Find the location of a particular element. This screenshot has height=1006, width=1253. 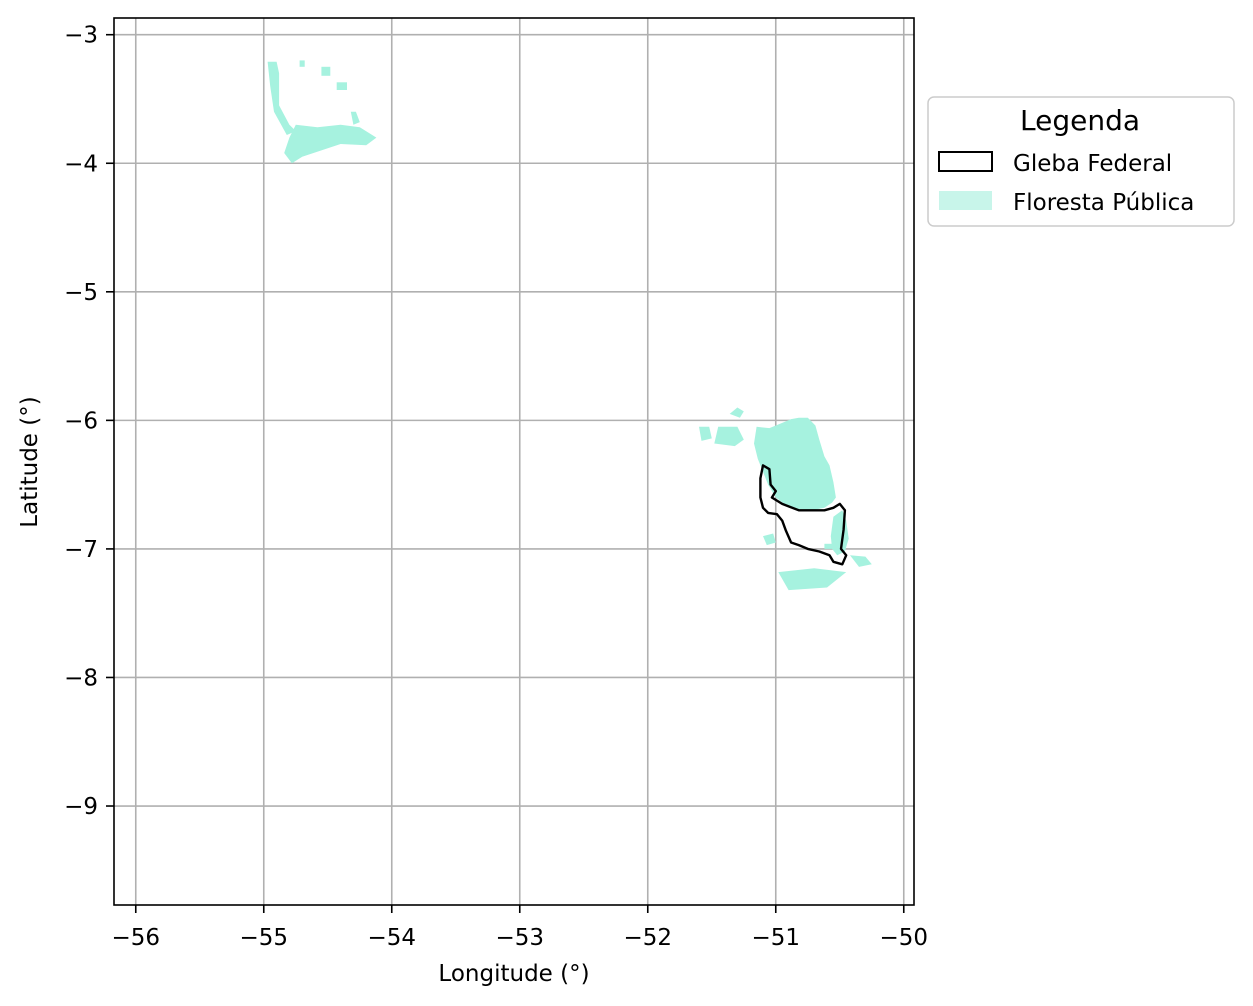

y-axis-label: Latitude (°) is located at coordinates (30, 461).